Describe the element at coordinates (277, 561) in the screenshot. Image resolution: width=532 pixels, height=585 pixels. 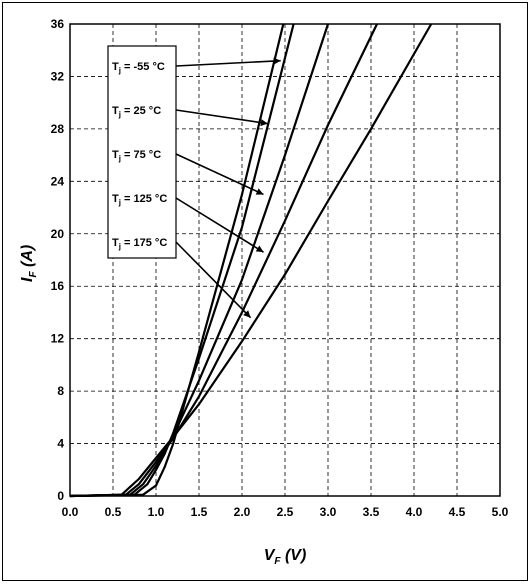
I see `x-axis-label-sub: F` at that location.